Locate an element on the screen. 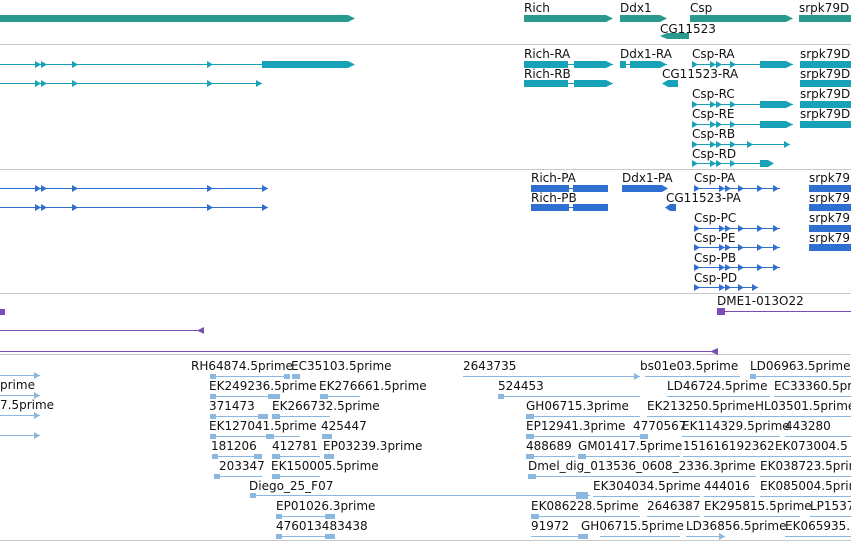 Image resolution: width=851 pixels, height=541 pixels. protein-ddx1-pa: Ddx1-PA is located at coordinates (647, 181).